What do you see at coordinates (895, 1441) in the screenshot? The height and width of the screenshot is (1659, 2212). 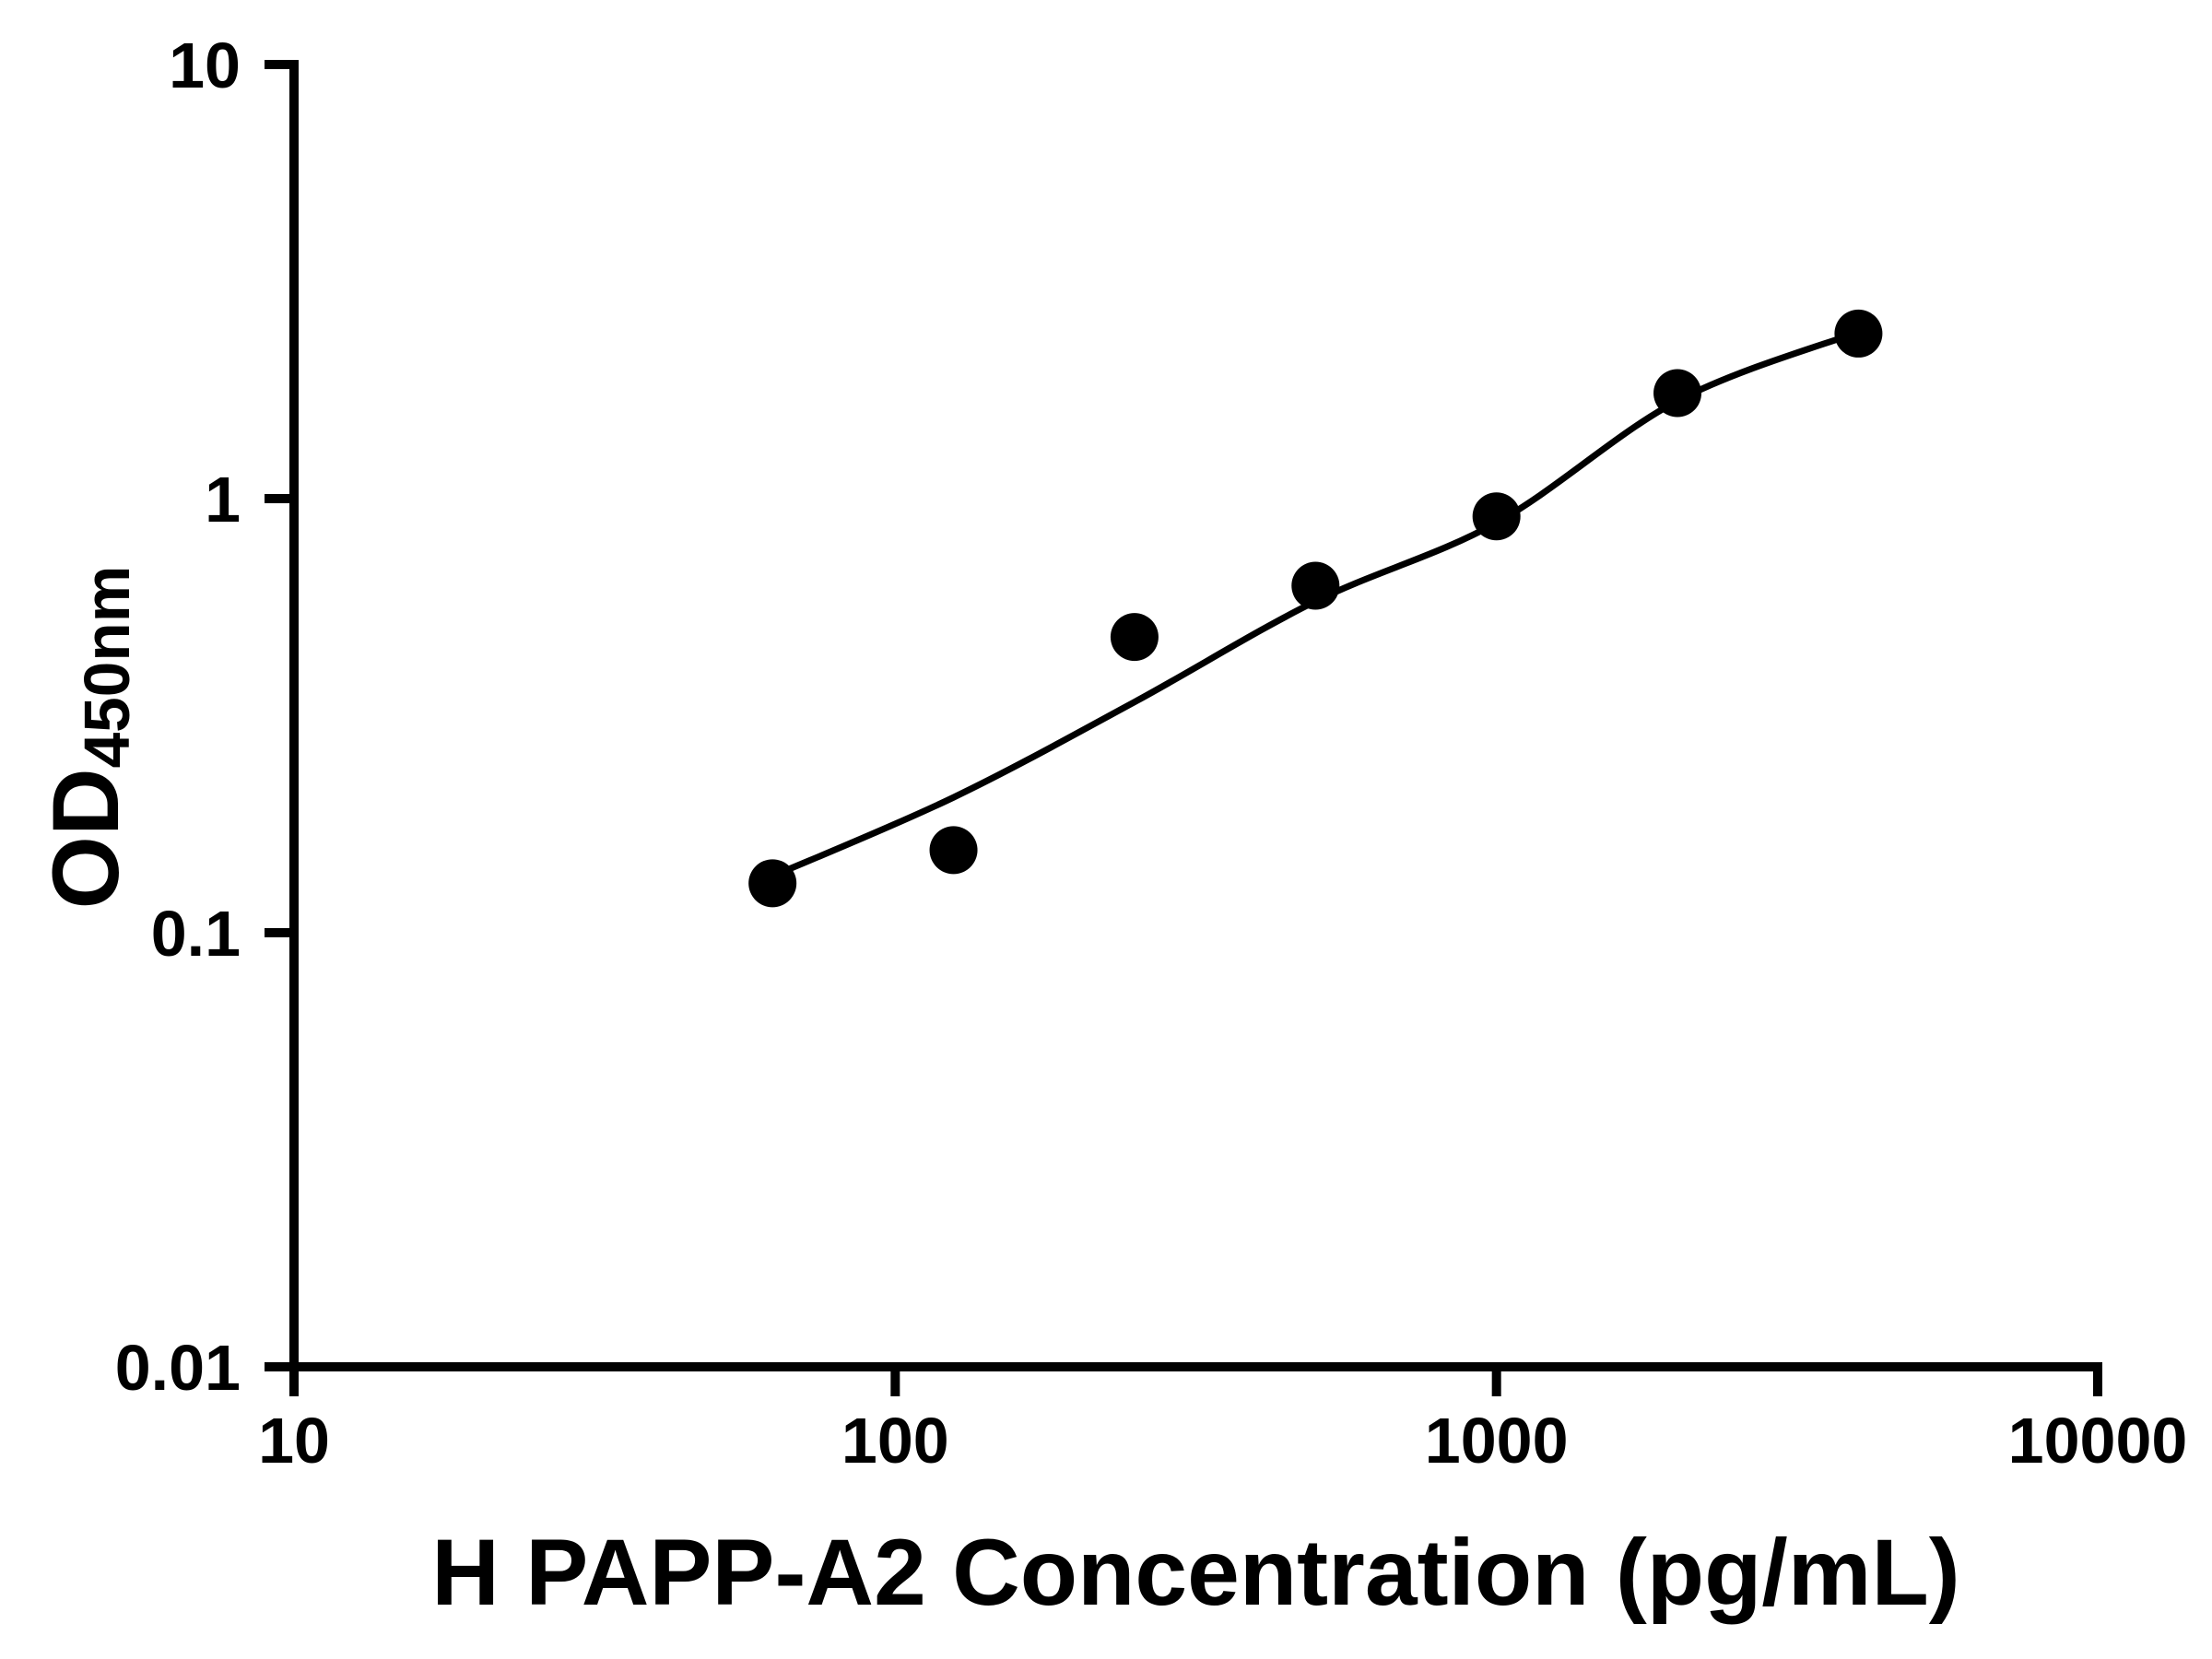 I see `x-tick-label: 100` at bounding box center [895, 1441].